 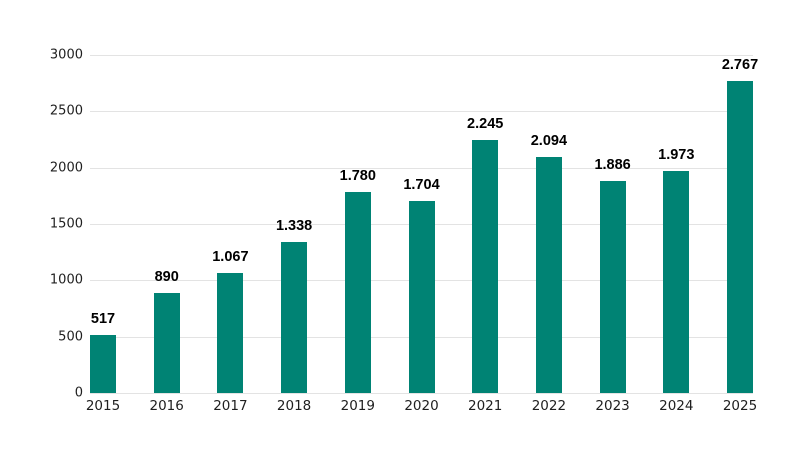 What do you see at coordinates (66, 280) in the screenshot?
I see `y-tick-label: 1000` at bounding box center [66, 280].